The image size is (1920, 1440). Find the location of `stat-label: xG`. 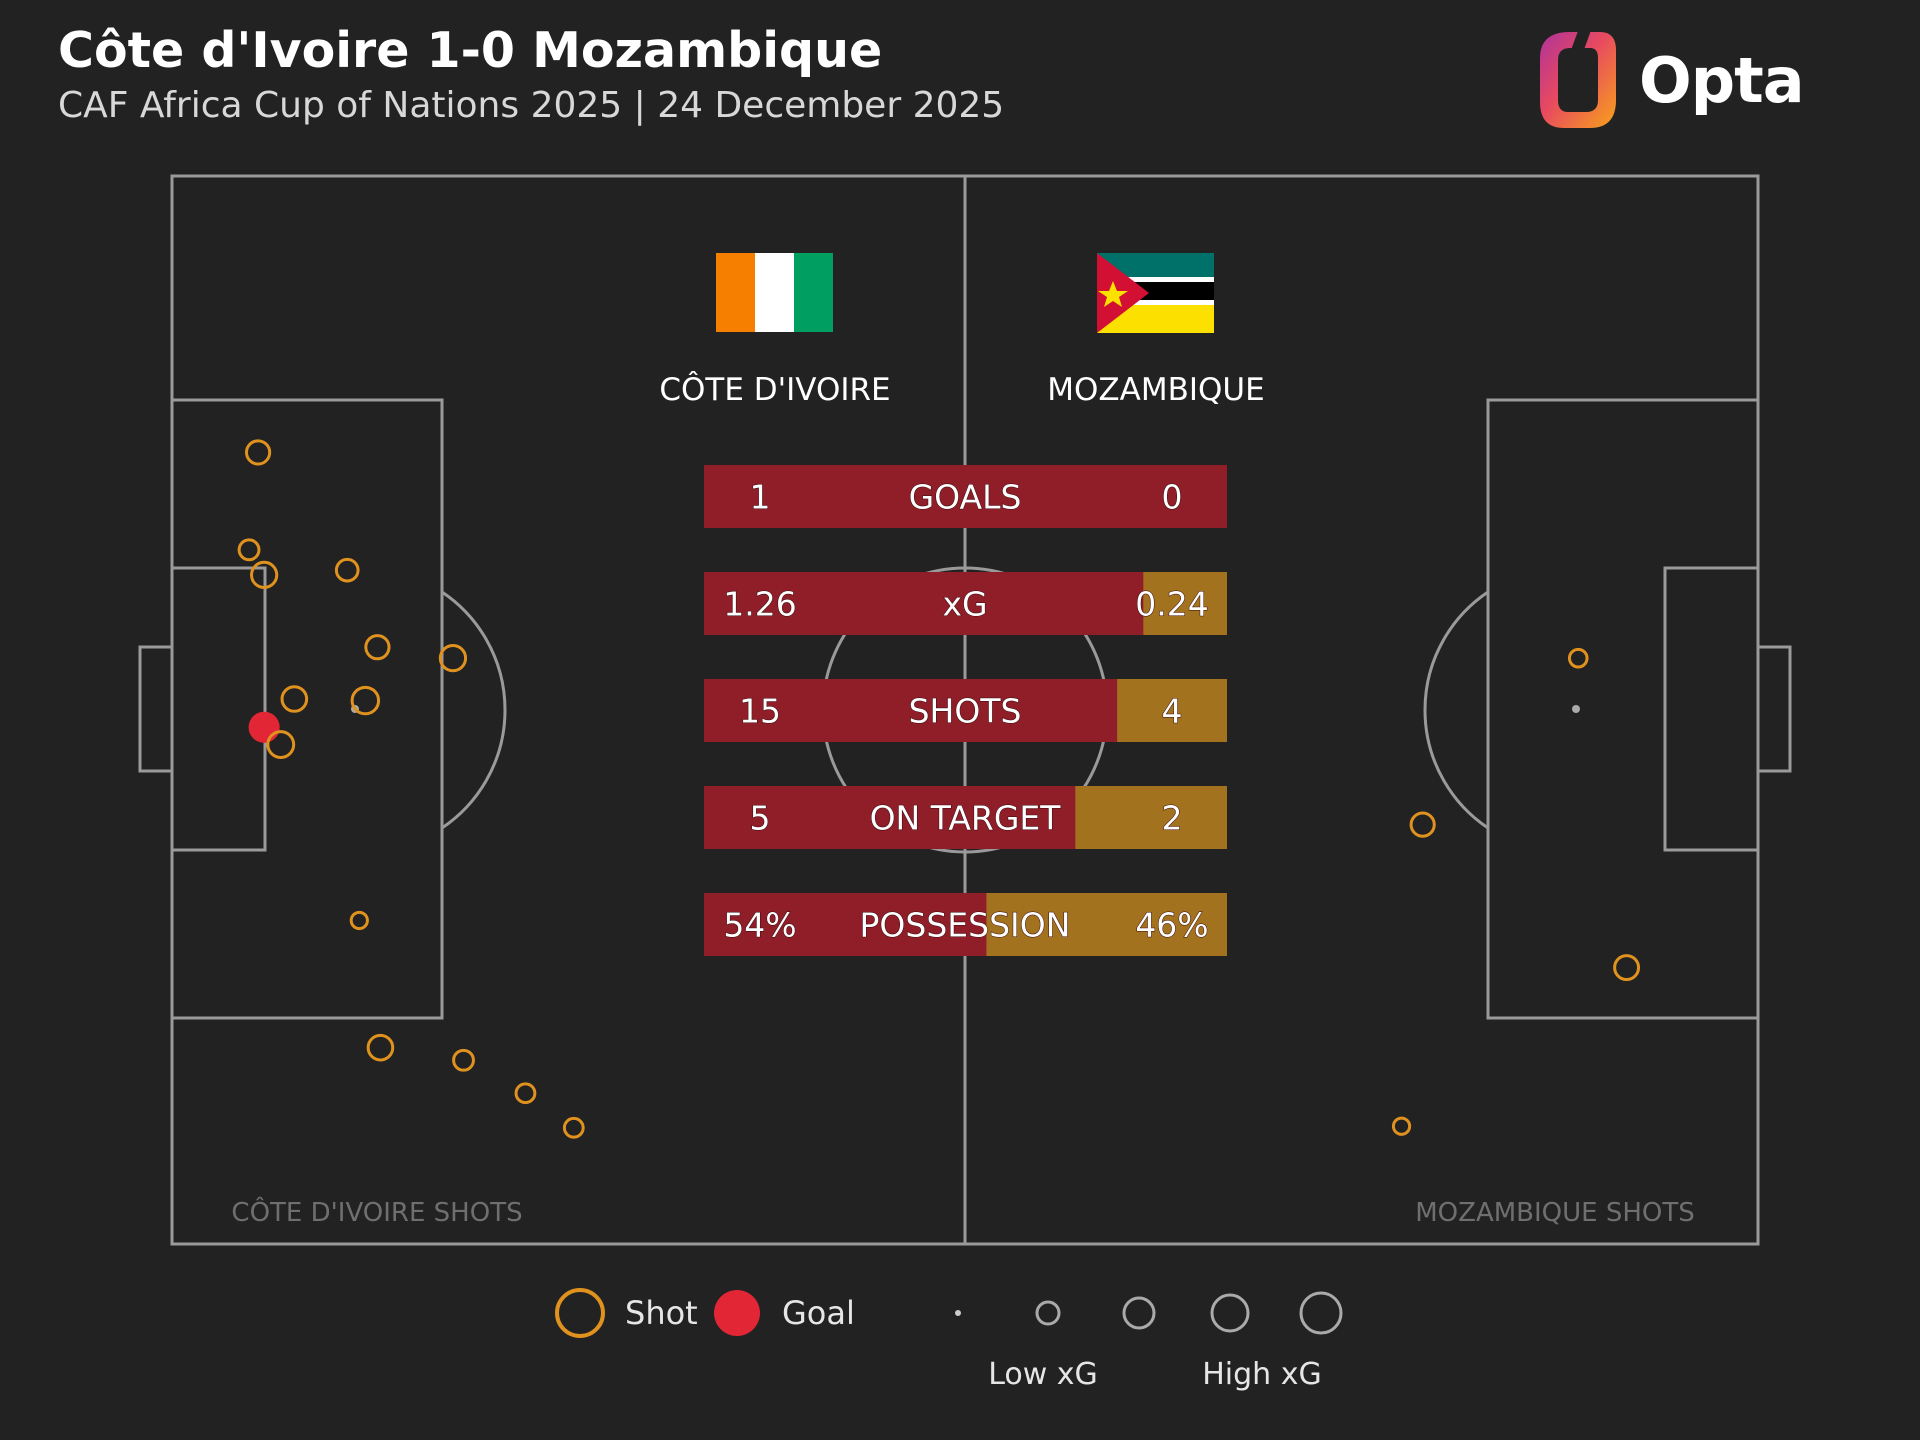

stat-label: xG is located at coordinates (964, 604).